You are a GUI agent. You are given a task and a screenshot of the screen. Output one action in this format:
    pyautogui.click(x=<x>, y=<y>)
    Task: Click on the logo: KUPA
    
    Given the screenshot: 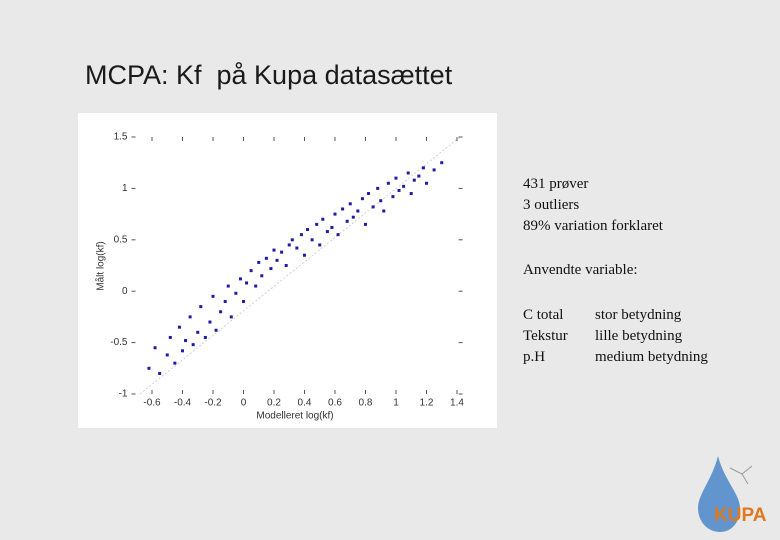 What is the action you would take?
    pyautogui.click(x=732, y=494)
    